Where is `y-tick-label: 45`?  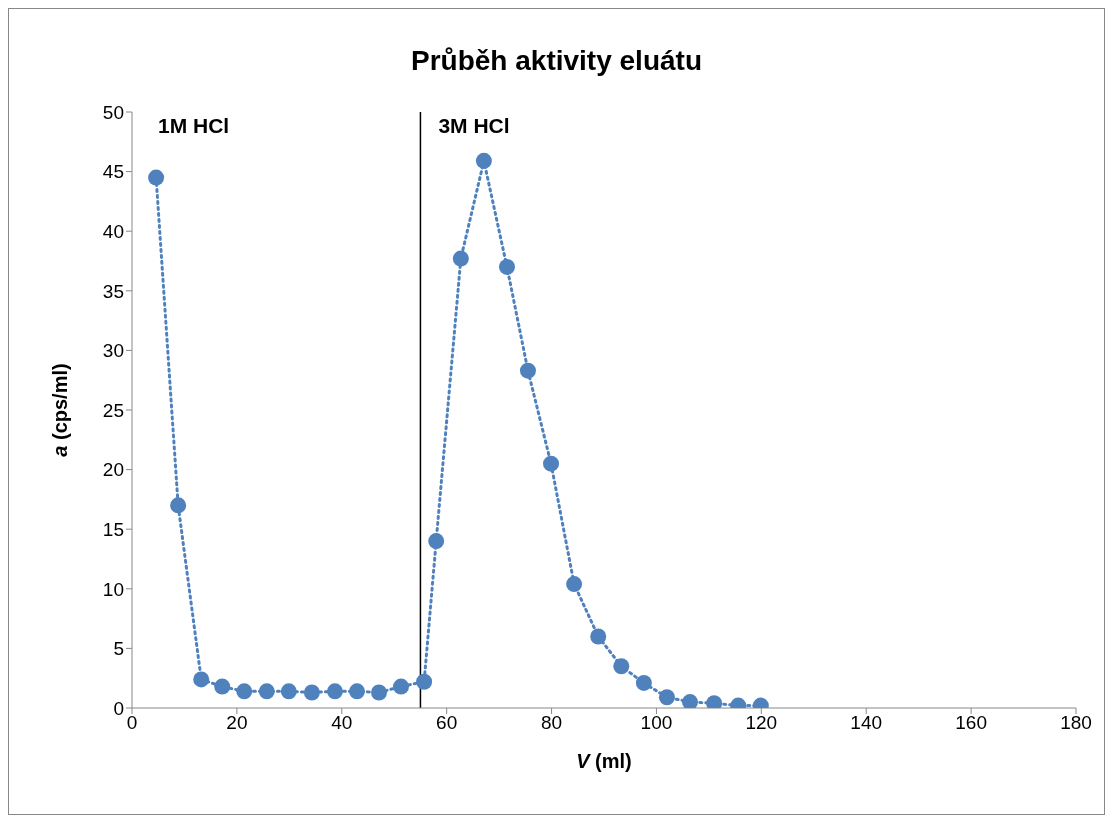 y-tick-label: 45 is located at coordinates (113, 172).